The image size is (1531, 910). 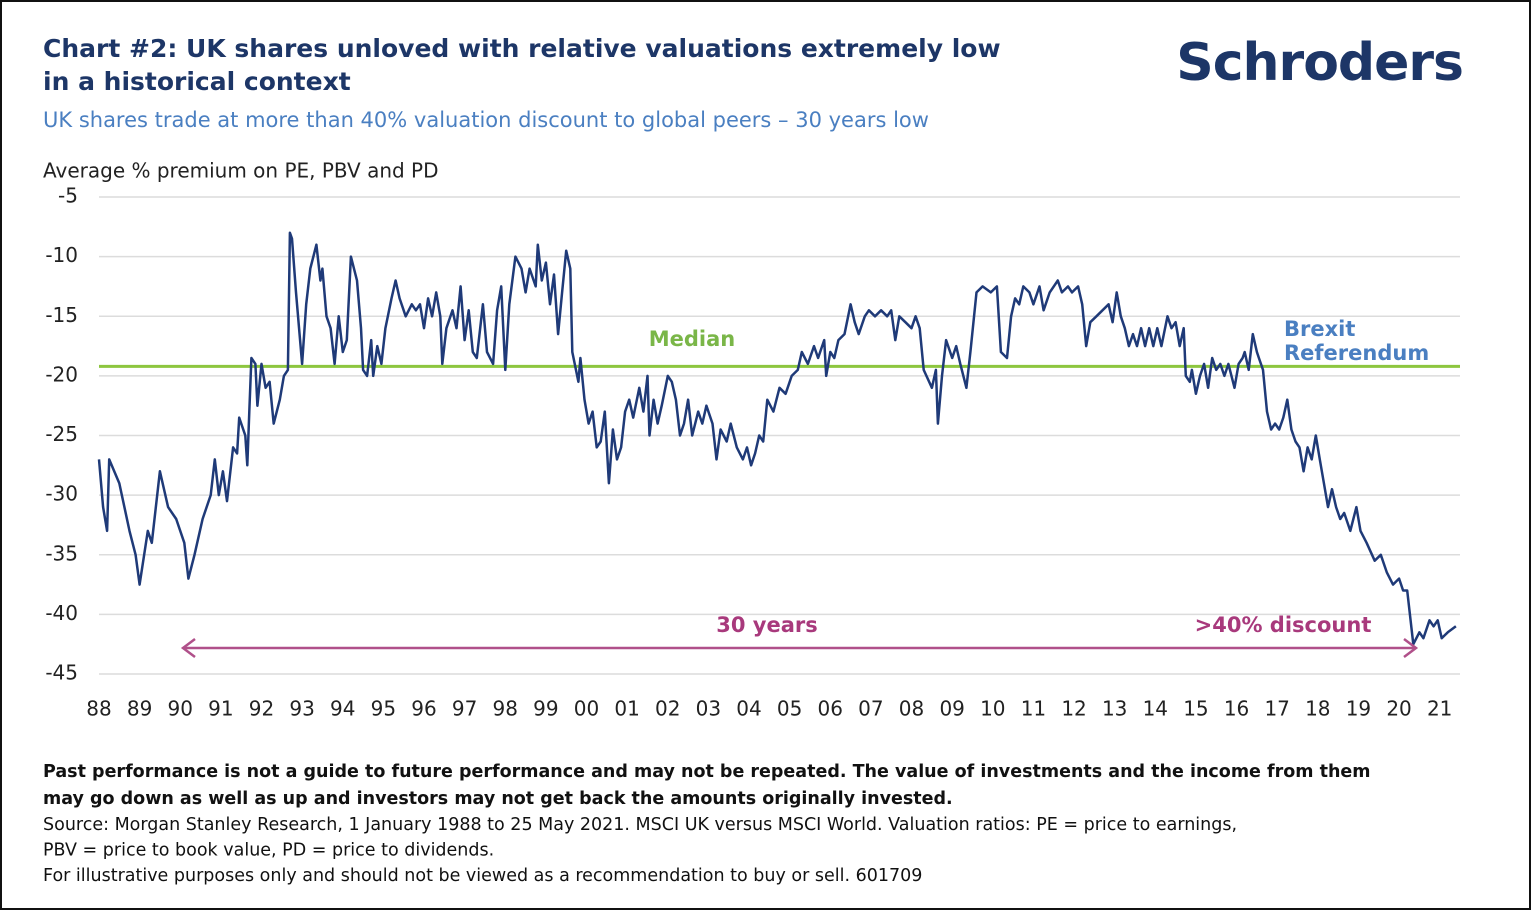 What do you see at coordinates (61, 255) in the screenshot?
I see `y-tick-label: -10` at bounding box center [61, 255].